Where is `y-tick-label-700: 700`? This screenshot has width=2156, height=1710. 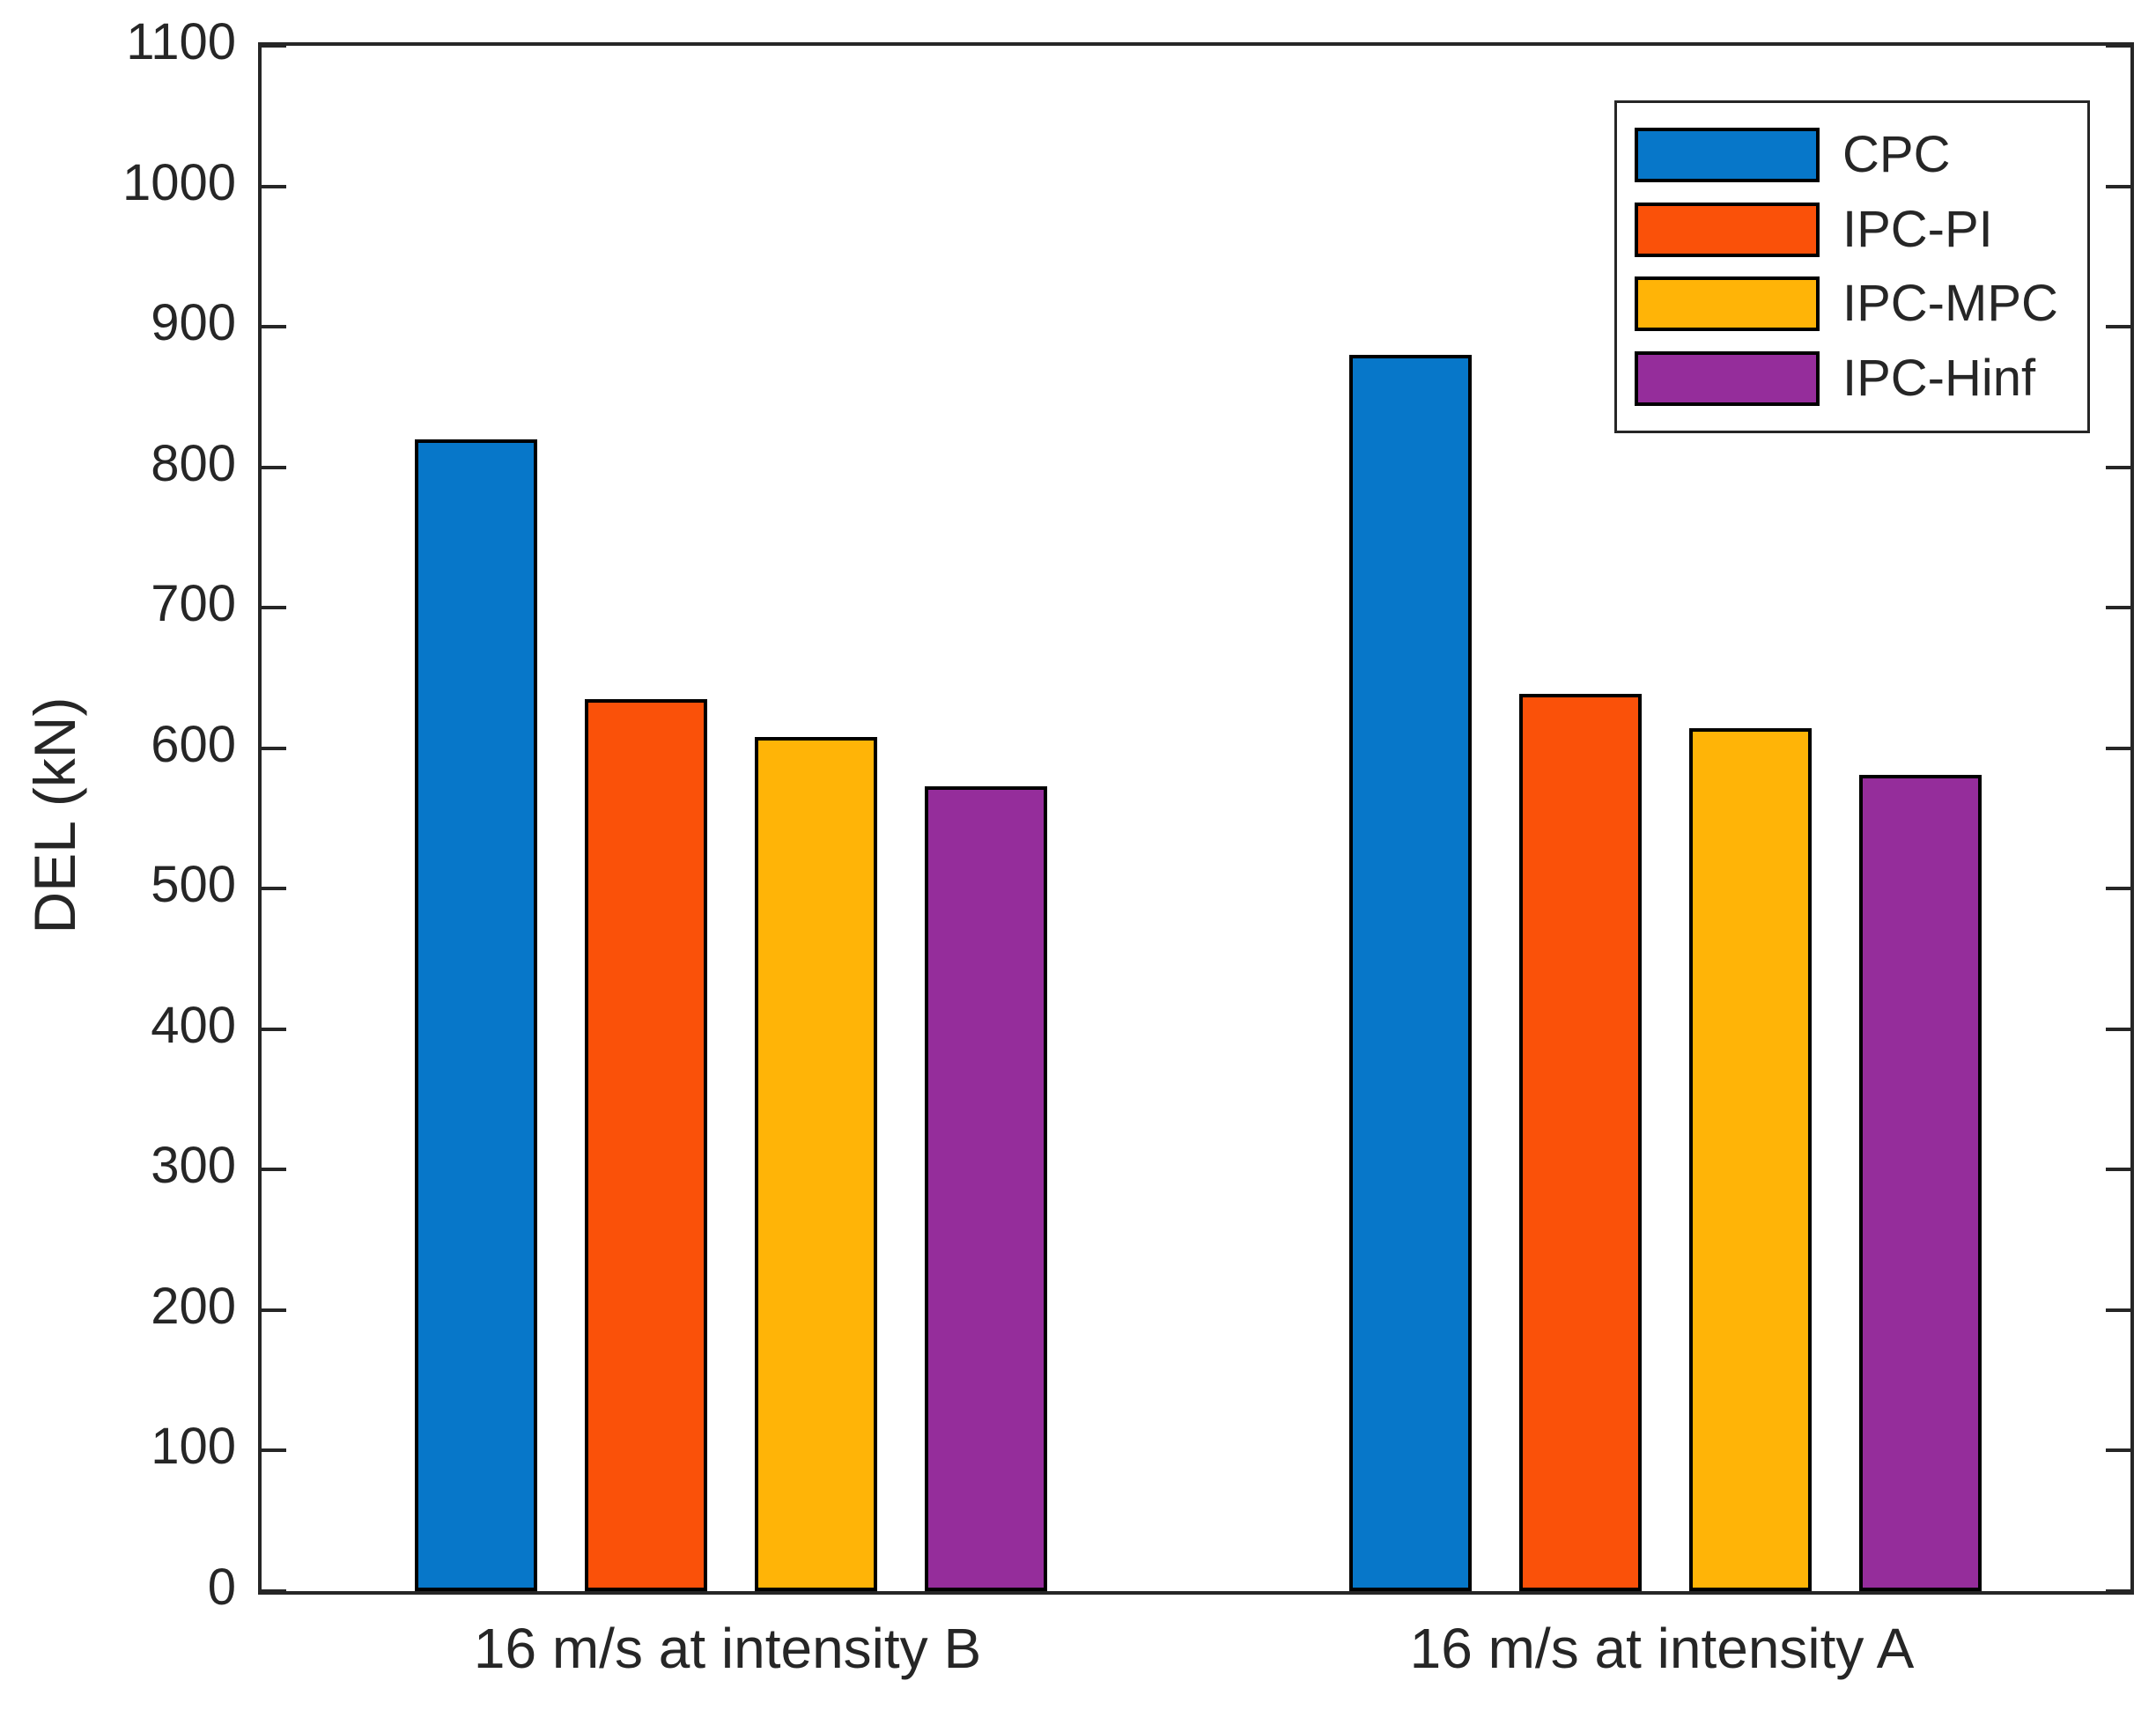 y-tick-label-700: 700 is located at coordinates (193, 604).